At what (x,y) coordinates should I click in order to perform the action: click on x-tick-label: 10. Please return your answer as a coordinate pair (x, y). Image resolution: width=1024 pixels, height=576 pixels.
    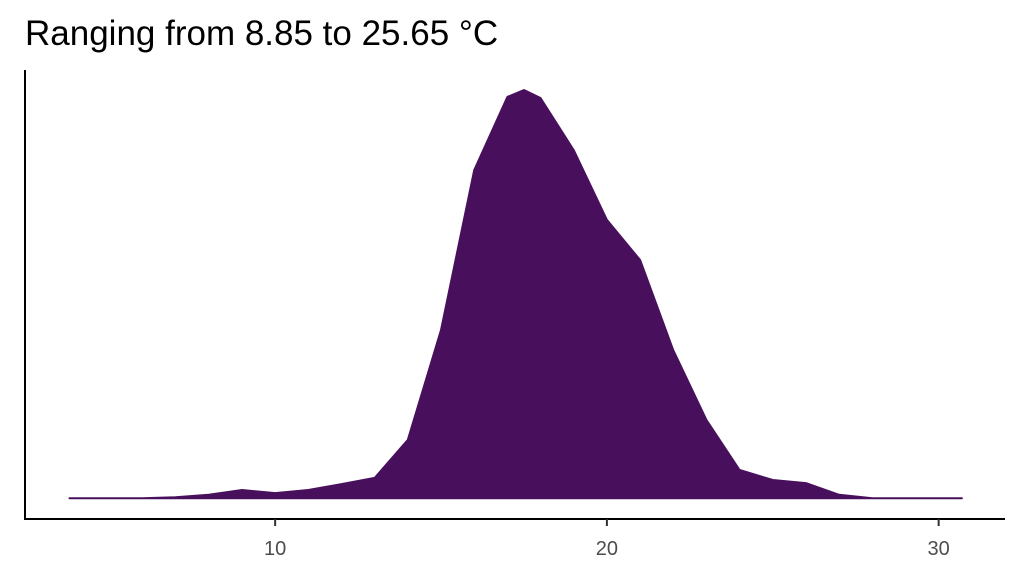
    Looking at the image, I should click on (275, 549).